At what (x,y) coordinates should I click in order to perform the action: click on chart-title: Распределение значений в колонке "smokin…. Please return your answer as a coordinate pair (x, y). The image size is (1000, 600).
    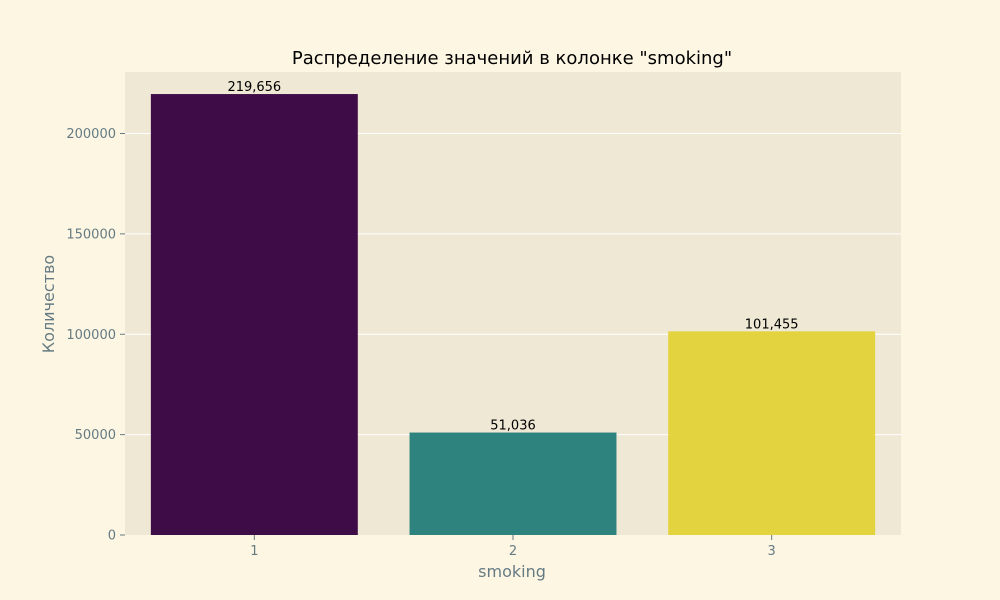
    Looking at the image, I should click on (512, 58).